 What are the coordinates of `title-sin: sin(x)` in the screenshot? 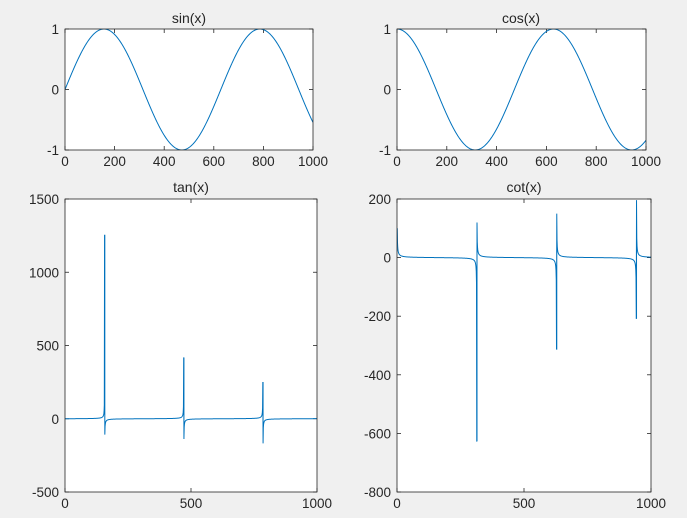 It's located at (189, 18).